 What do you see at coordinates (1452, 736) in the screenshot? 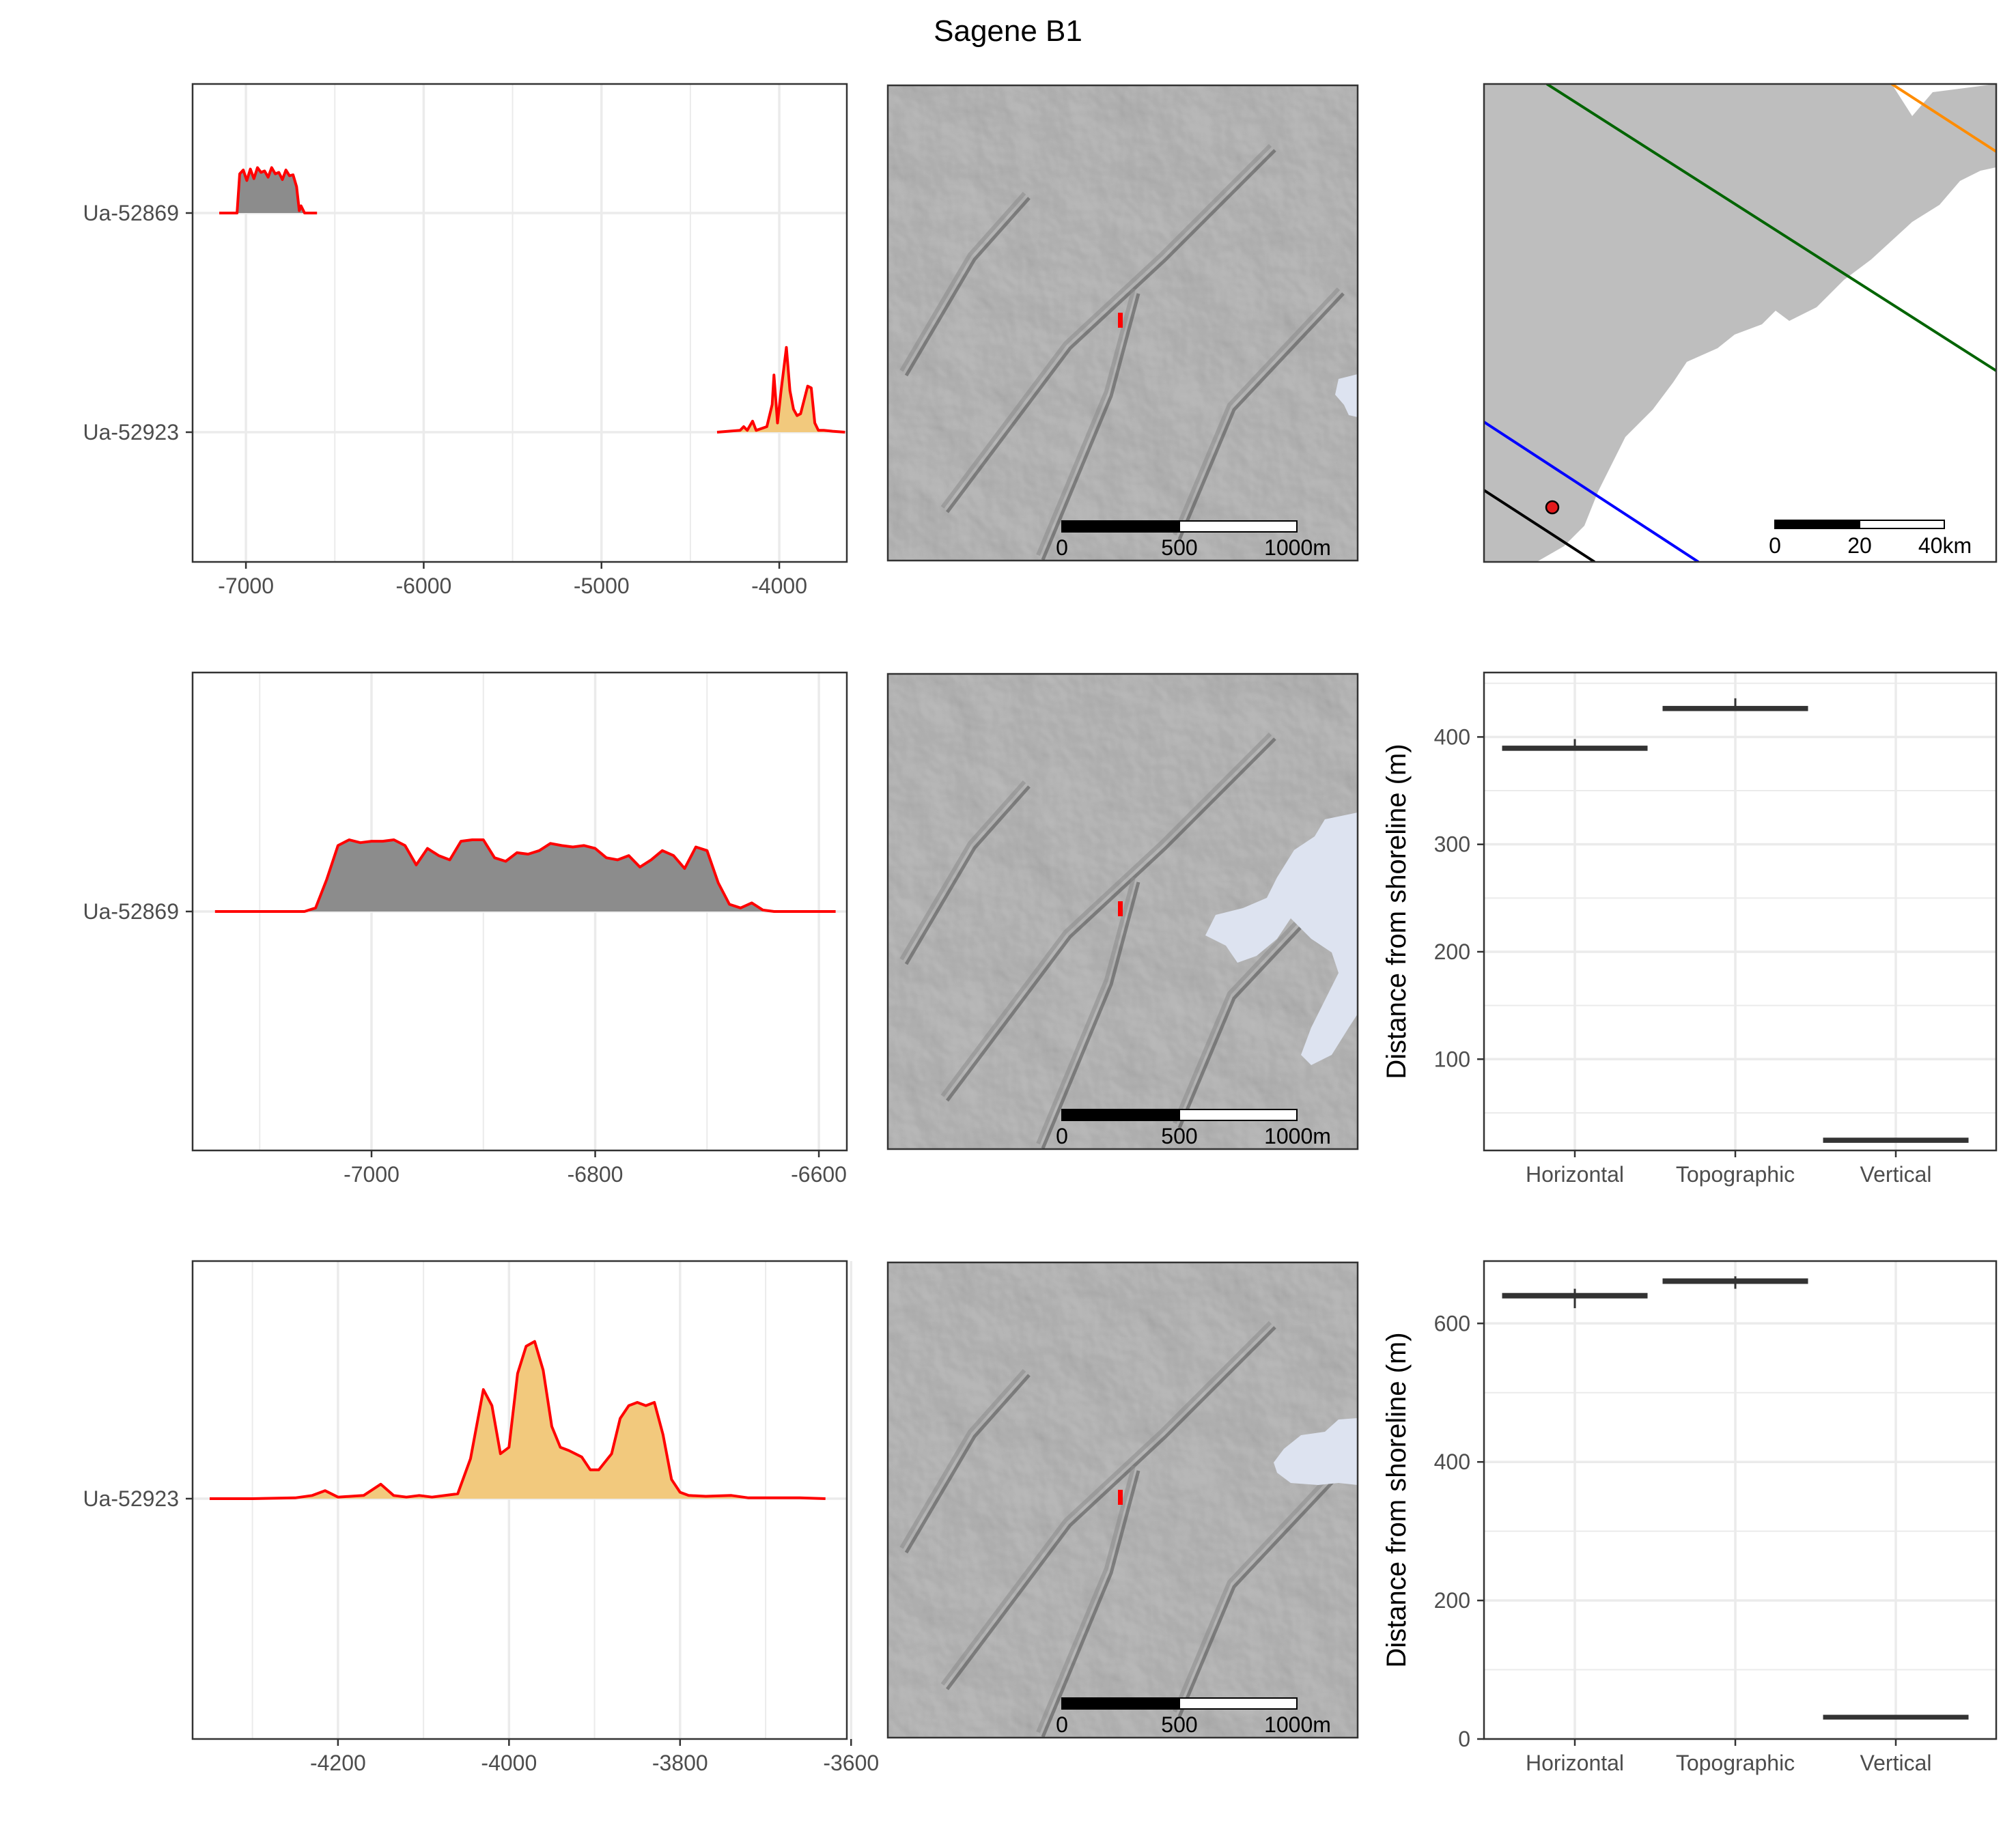
I see `y-tick-label: 400` at bounding box center [1452, 736].